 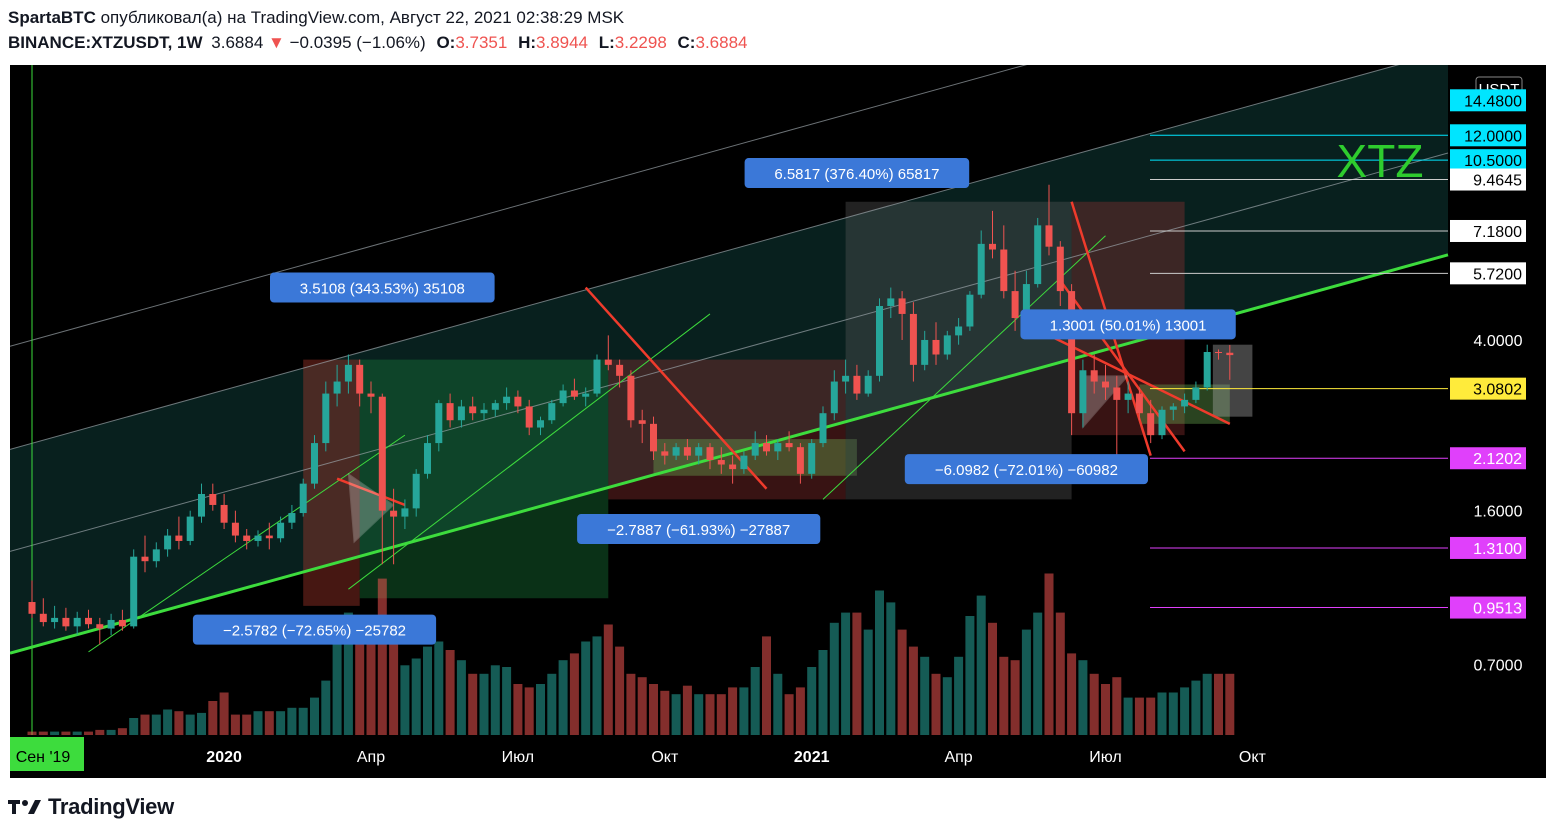 I want to click on price-level-tag: 12.0000, so click(x=1493, y=136).